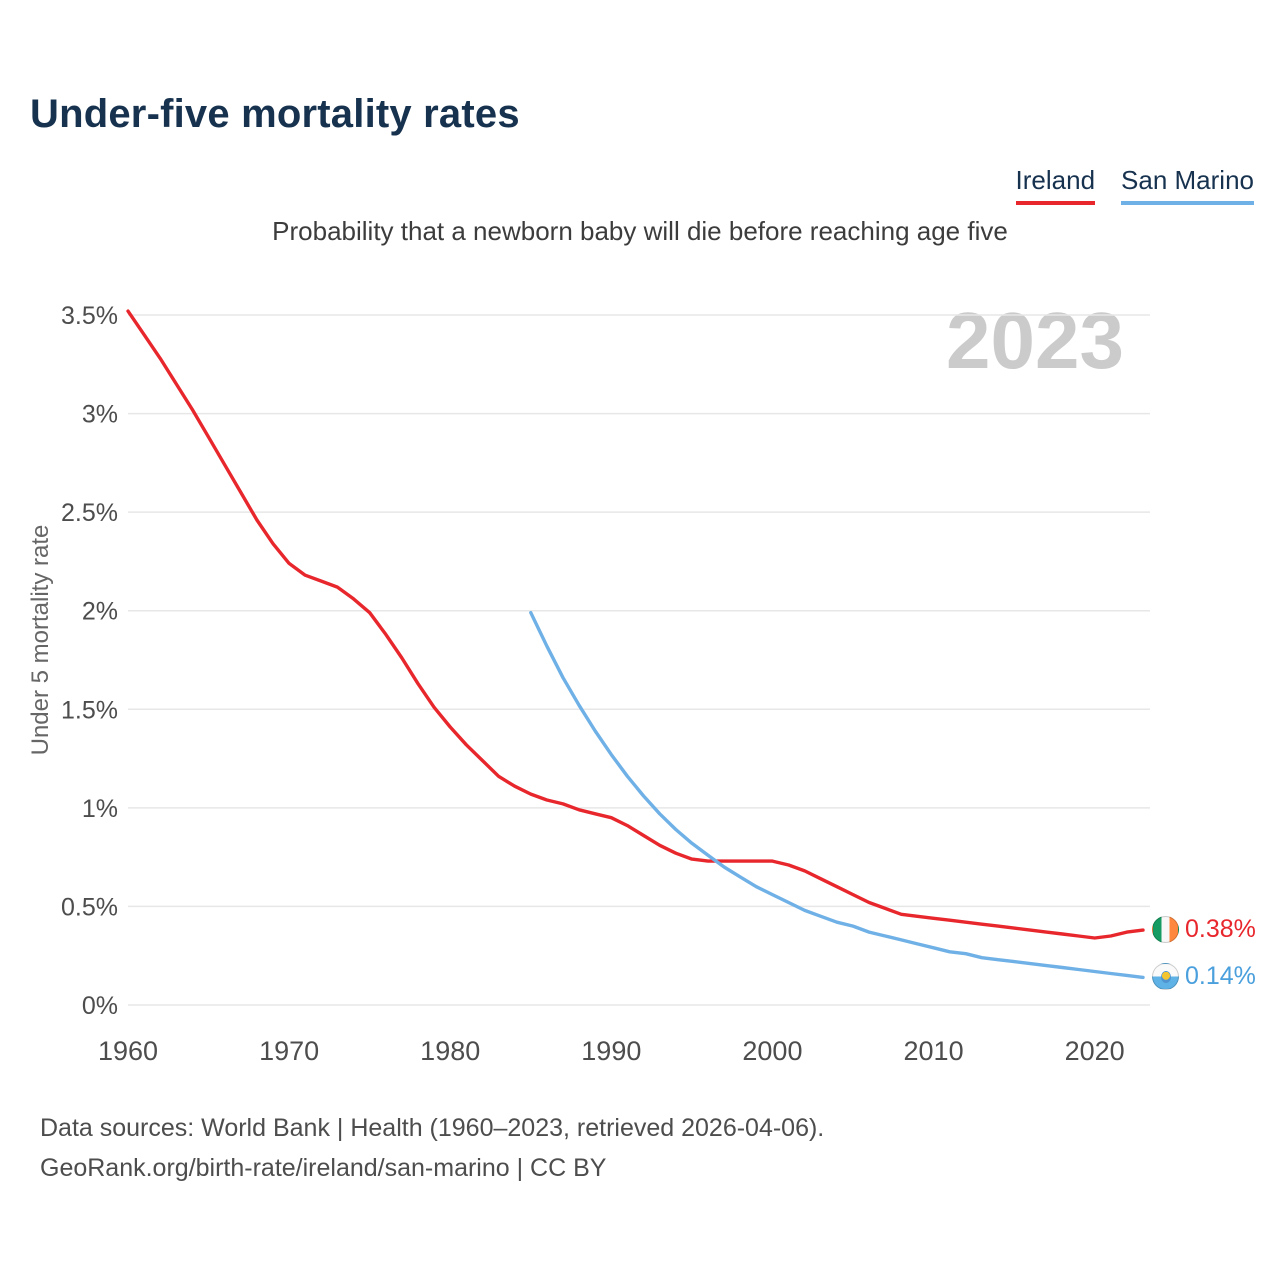 The height and width of the screenshot is (1280, 1280). Describe the element at coordinates (289, 1051) in the screenshot. I see `x-tick-label: 1970` at that location.